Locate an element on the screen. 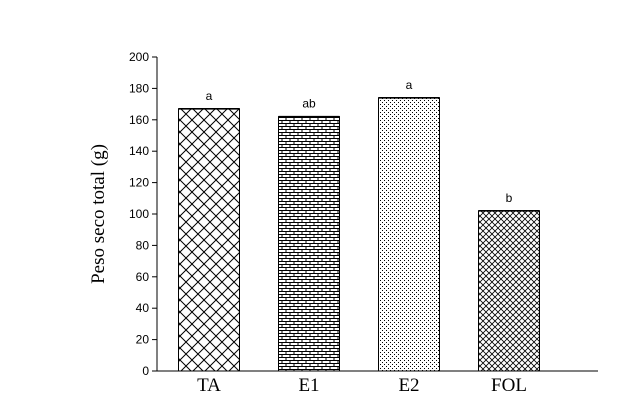  bar-e2 is located at coordinates (409, 234).